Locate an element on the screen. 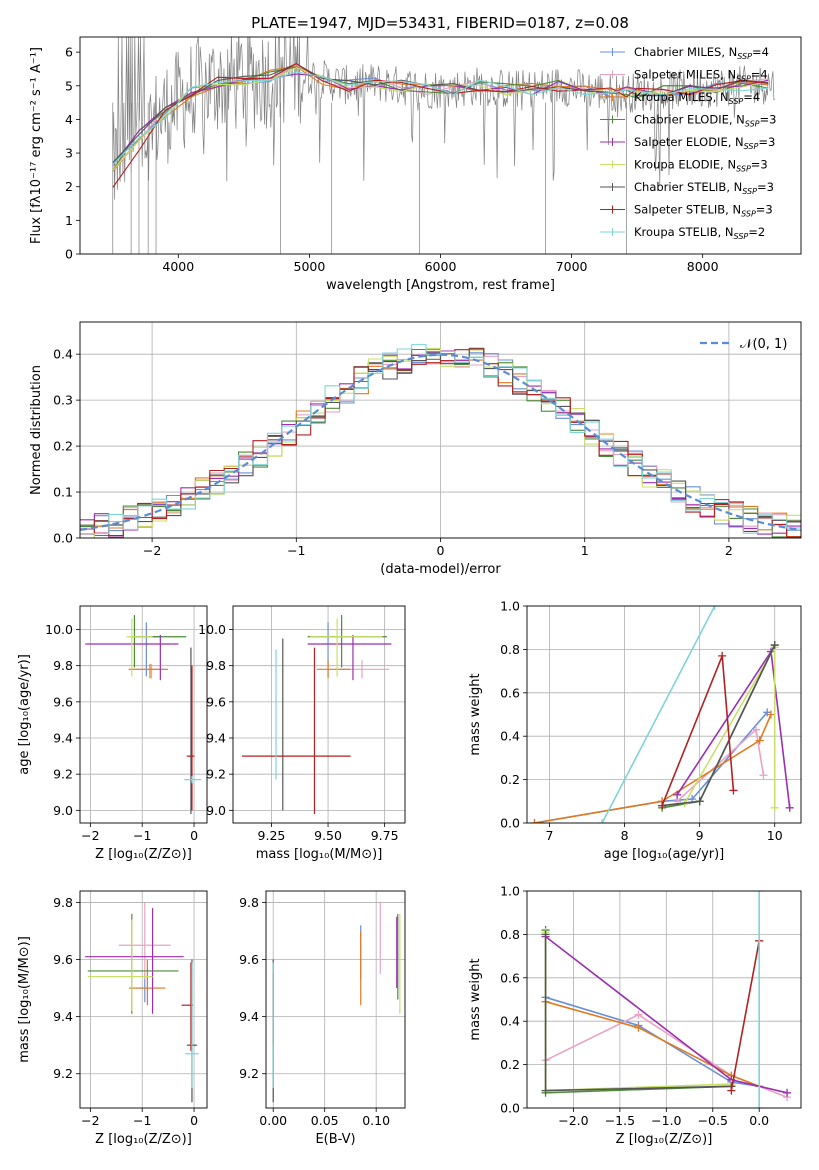  y-tick-label: 0.2 is located at coordinates (510, 779).